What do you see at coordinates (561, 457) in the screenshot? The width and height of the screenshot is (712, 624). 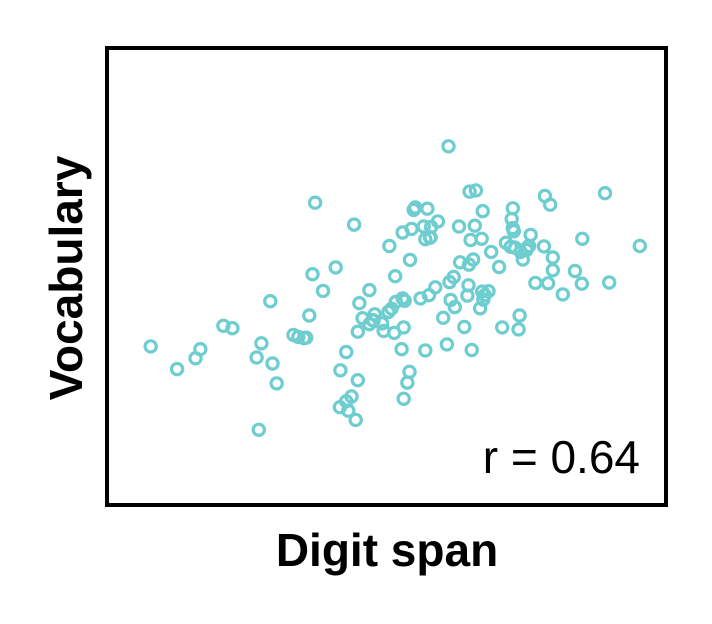 I see `correlation-annotation: r = 0.64` at bounding box center [561, 457].